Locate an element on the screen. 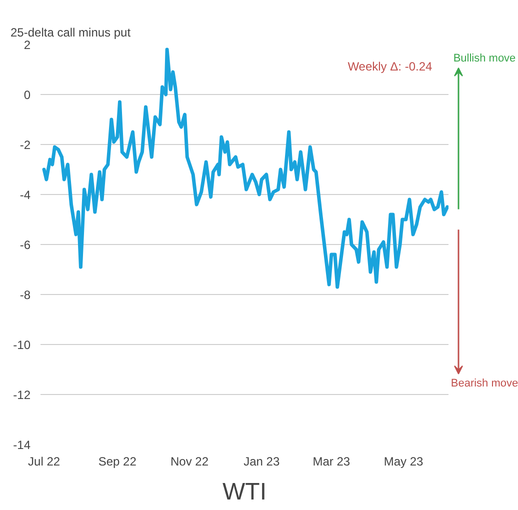 The width and height of the screenshot is (518, 510). text: Bearish move is located at coordinates (484, 383).